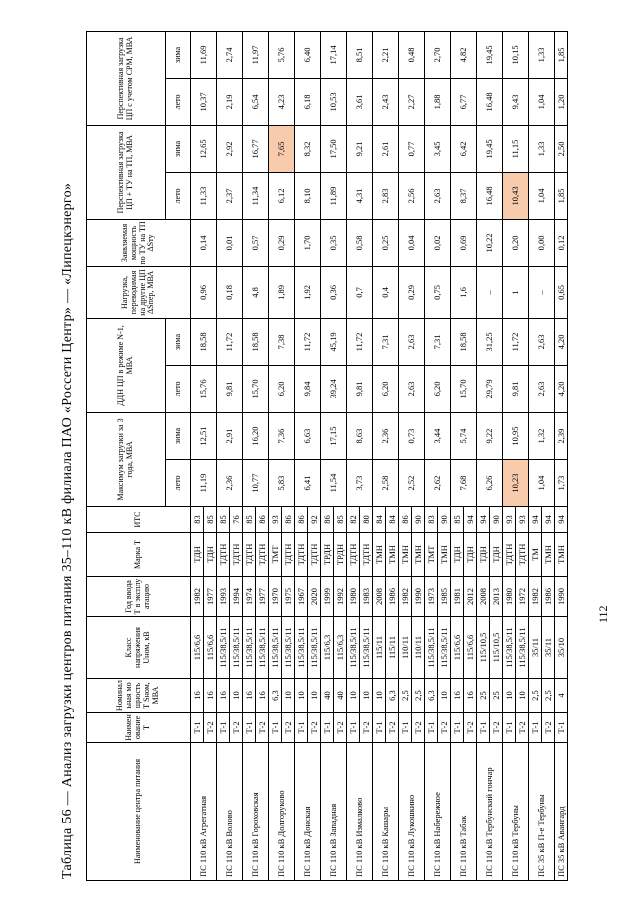 This screenshot has width=640, height=905. I want to click on cell-persp-winter: 16,77, so click(255, 149).